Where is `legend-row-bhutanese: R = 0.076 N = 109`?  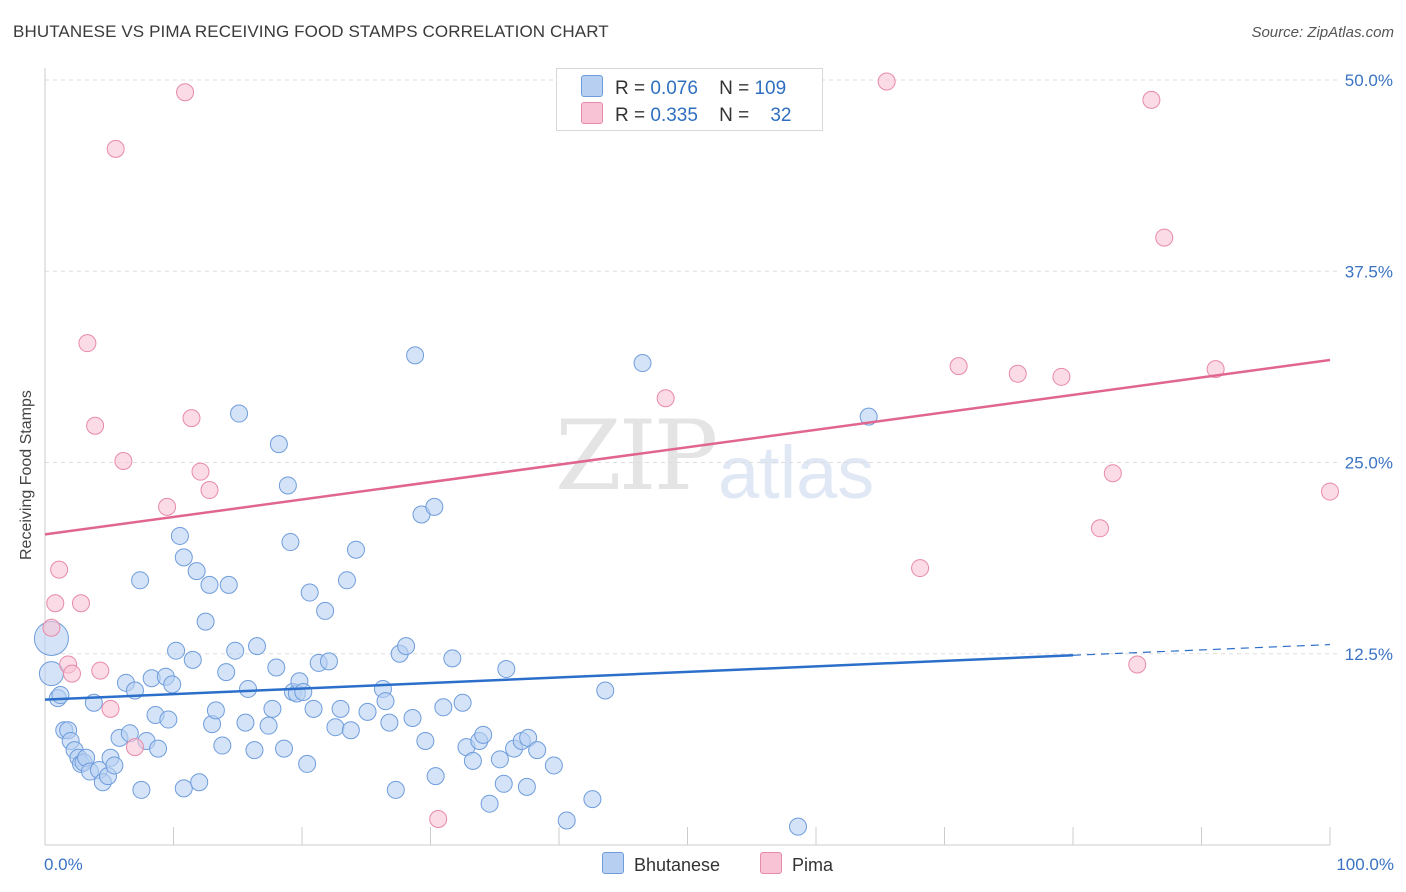
legend-row-bhutanese: R = 0.076 N = 109 is located at coordinates (683, 87).